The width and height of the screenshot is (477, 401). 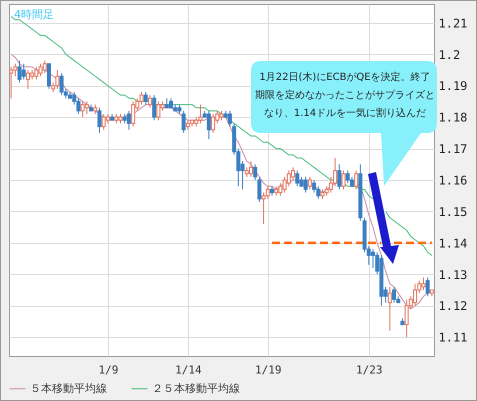 What do you see at coordinates (453, 117) in the screenshot?
I see `y-tick-label: 1.18` at bounding box center [453, 117].